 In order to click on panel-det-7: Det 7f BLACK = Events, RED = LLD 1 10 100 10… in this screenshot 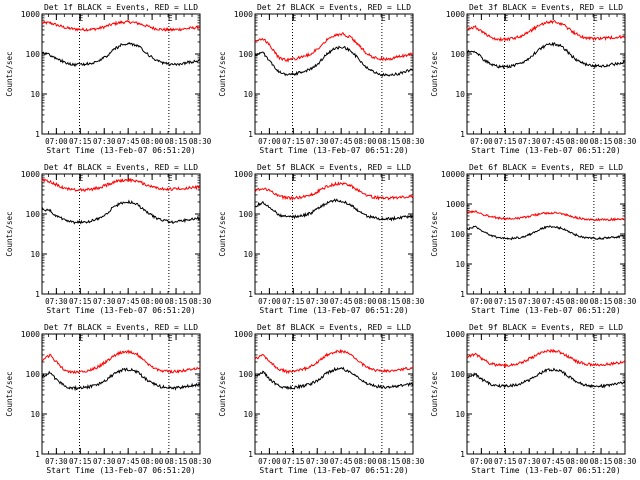, I will do `click(108, 399)`.